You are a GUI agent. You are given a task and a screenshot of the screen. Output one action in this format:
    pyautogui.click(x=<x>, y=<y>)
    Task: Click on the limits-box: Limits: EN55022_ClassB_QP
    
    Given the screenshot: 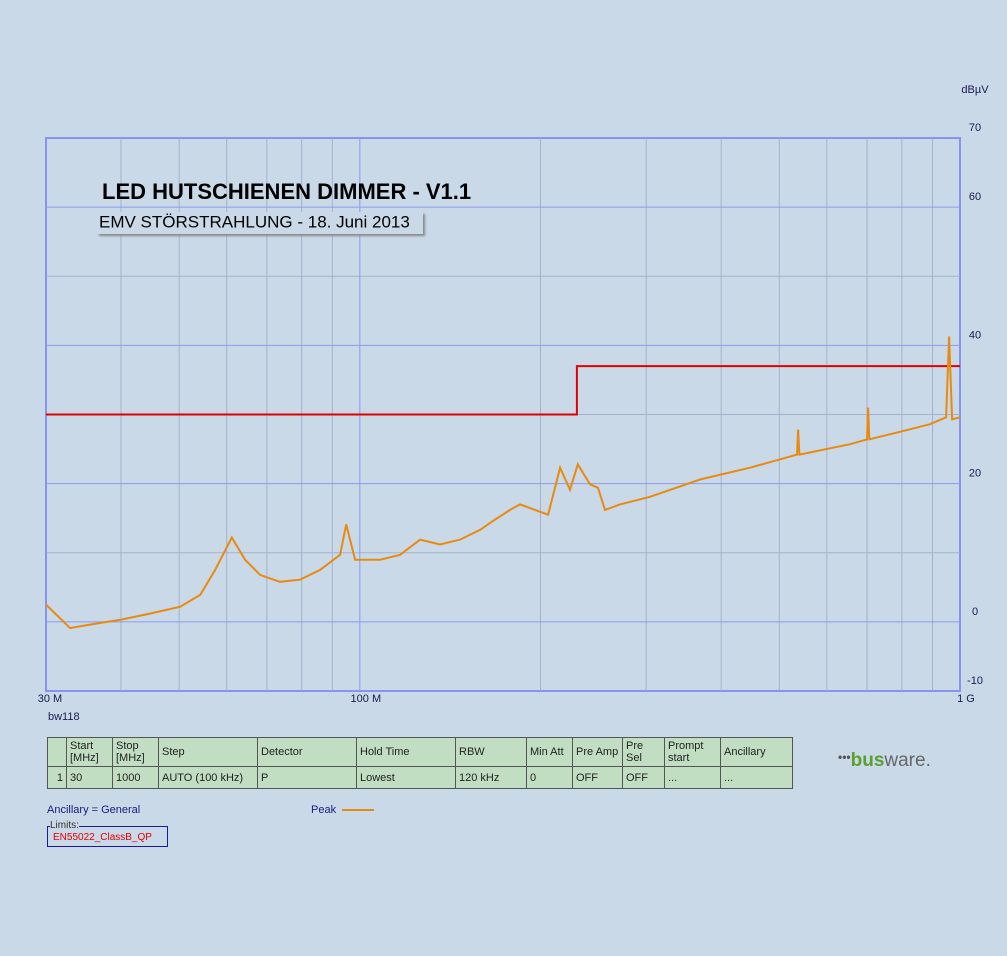 What is the action you would take?
    pyautogui.click(x=107, y=833)
    